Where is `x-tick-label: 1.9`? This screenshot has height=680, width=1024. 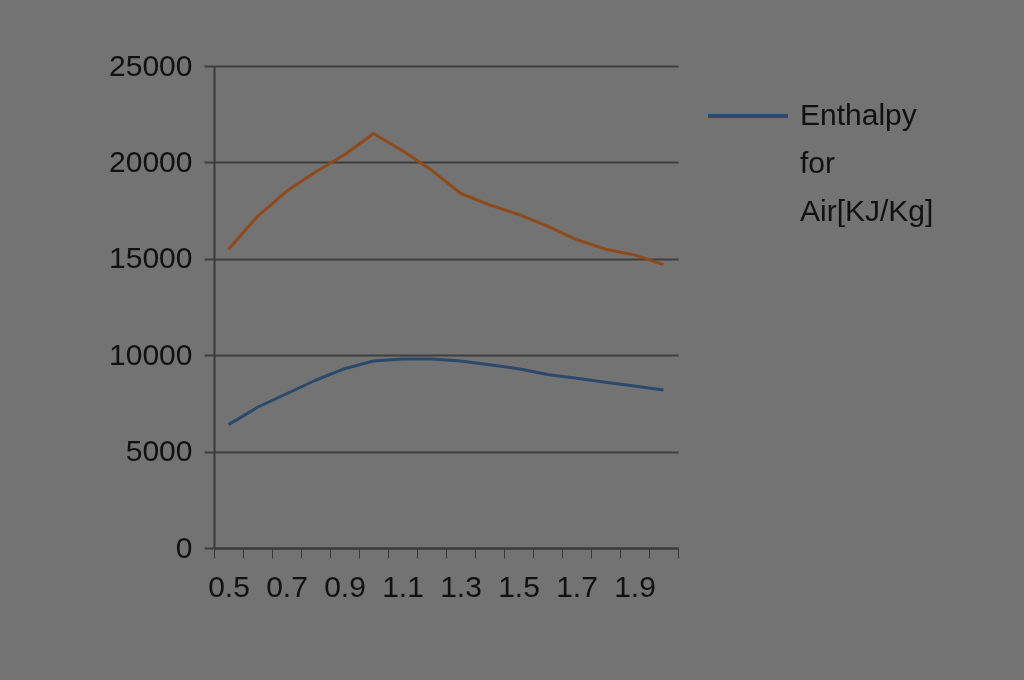
x-tick-label: 1.9 is located at coordinates (635, 586).